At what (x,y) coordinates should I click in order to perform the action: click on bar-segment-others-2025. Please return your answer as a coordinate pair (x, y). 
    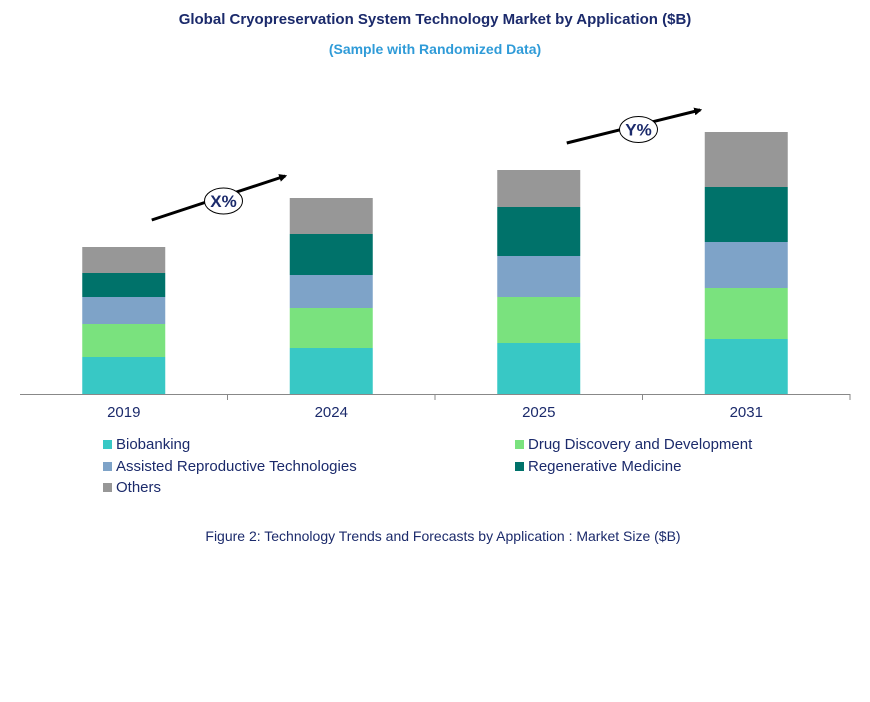
    Looking at the image, I should click on (539, 188).